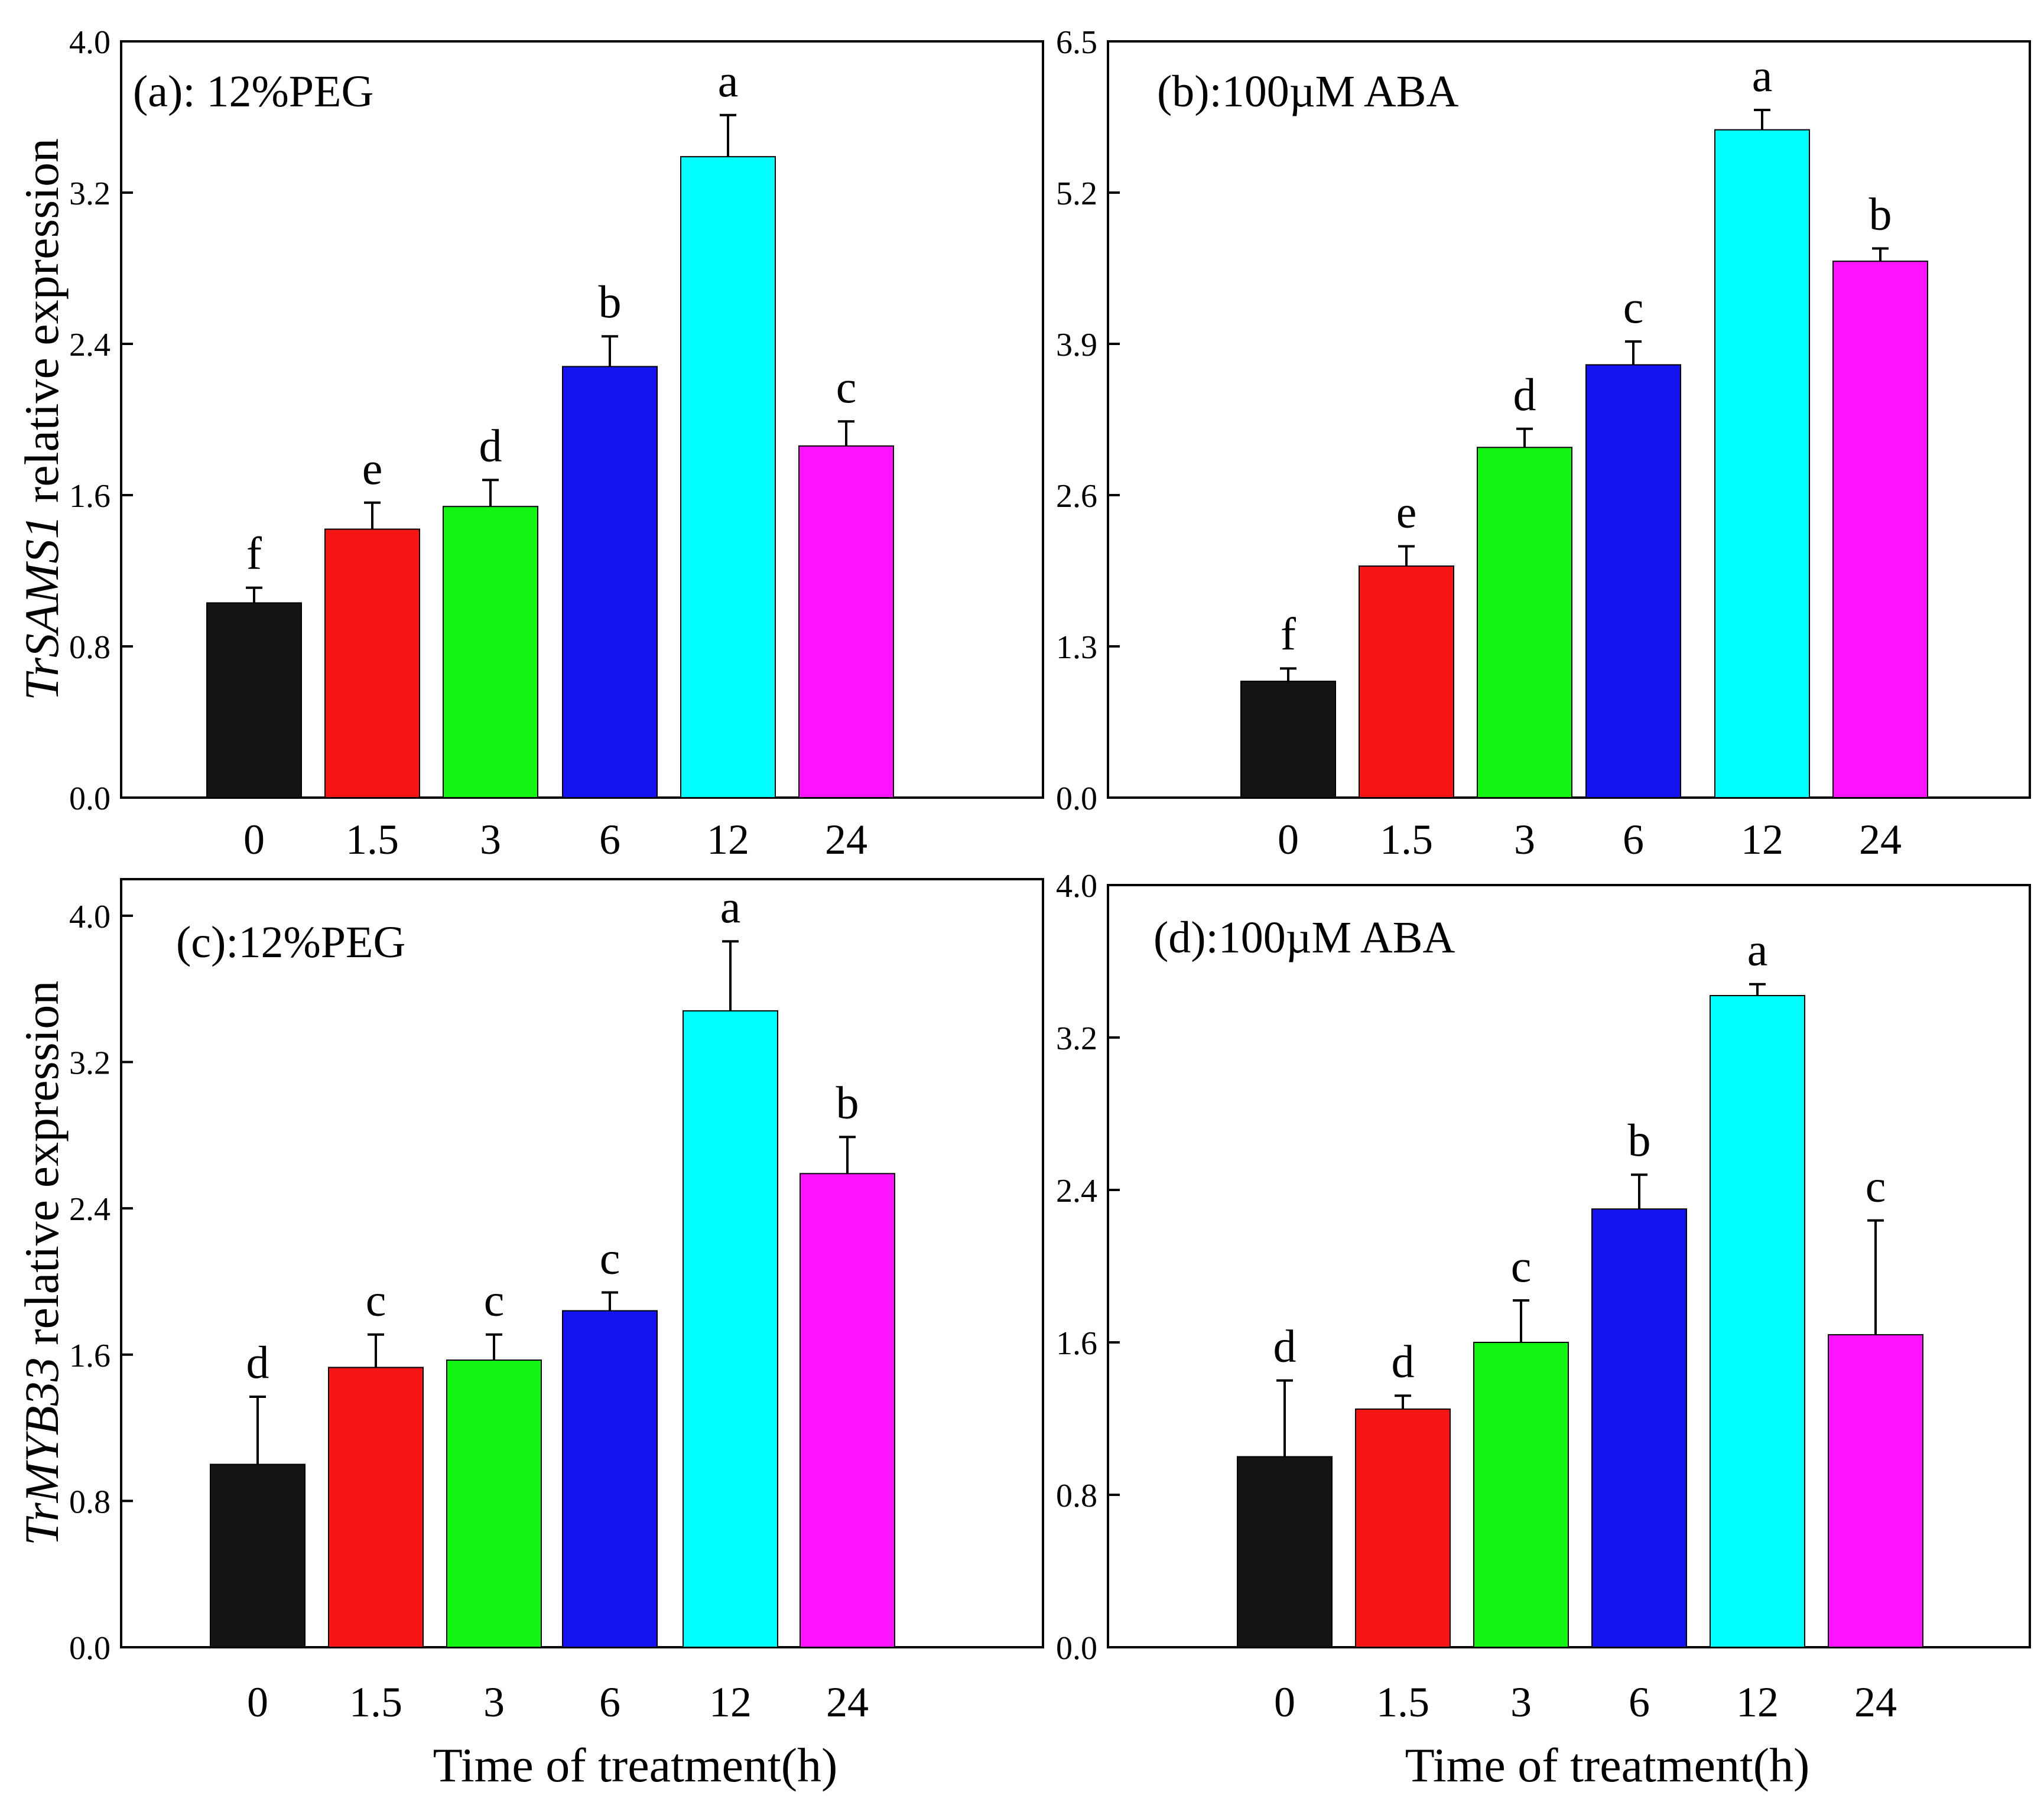 This screenshot has width=2044, height=1805. Describe the element at coordinates (90, 798) in the screenshot. I see `panel-a-ytick-label-0: 0.0` at that location.